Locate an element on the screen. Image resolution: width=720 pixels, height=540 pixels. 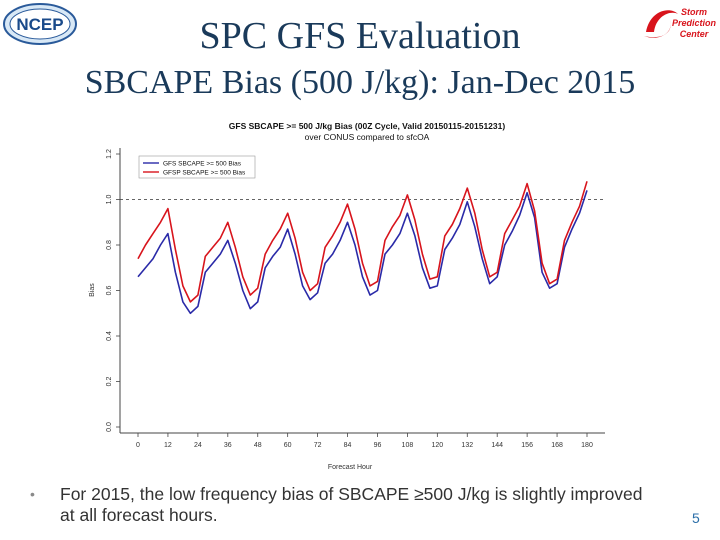
y-tick-label: 0.2 is located at coordinates (109, 382).